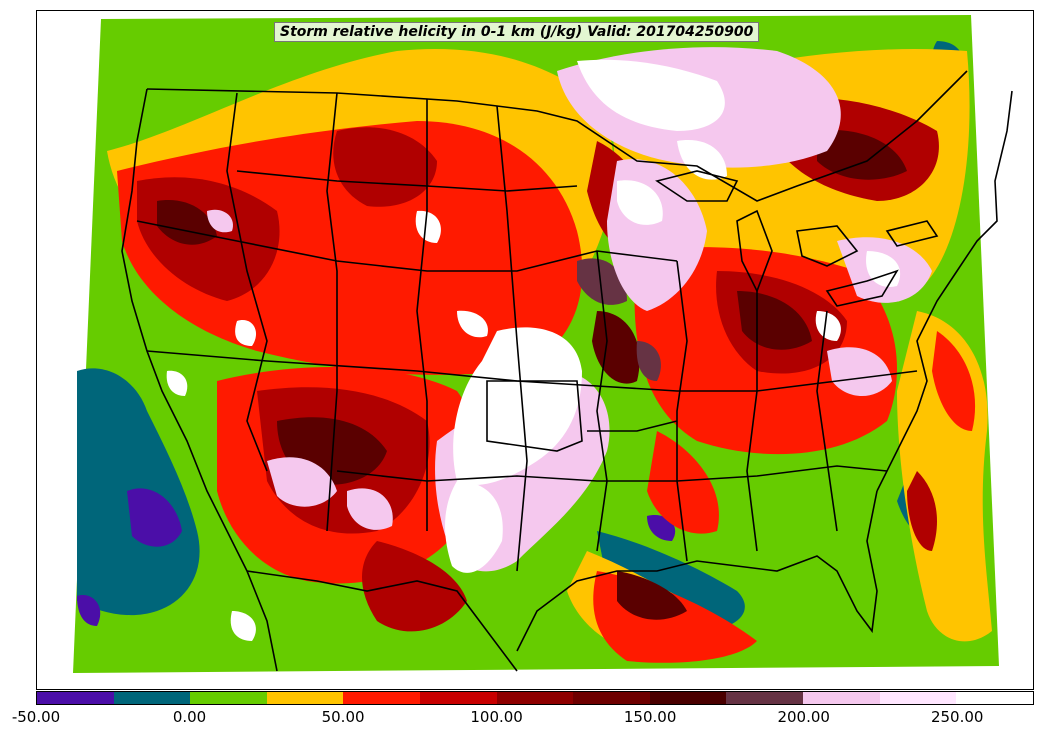 The width and height of the screenshot is (1044, 739). What do you see at coordinates (957, 717) in the screenshot?
I see `colorbar-tick-label: 250.00` at bounding box center [957, 717].